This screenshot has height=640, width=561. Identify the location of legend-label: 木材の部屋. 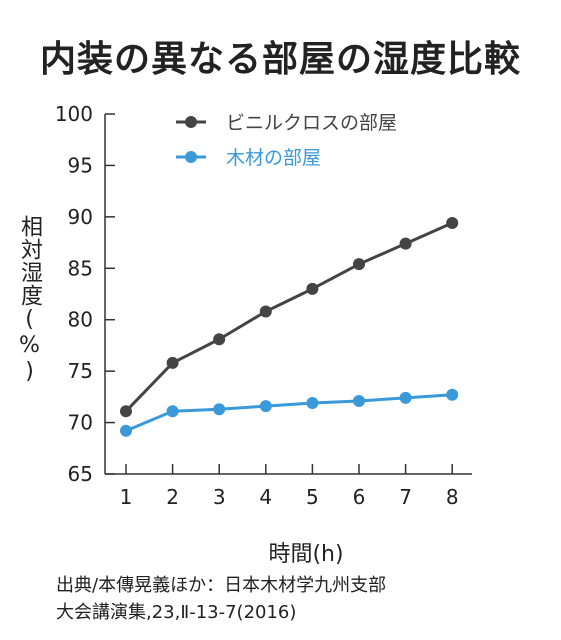
(273, 158).